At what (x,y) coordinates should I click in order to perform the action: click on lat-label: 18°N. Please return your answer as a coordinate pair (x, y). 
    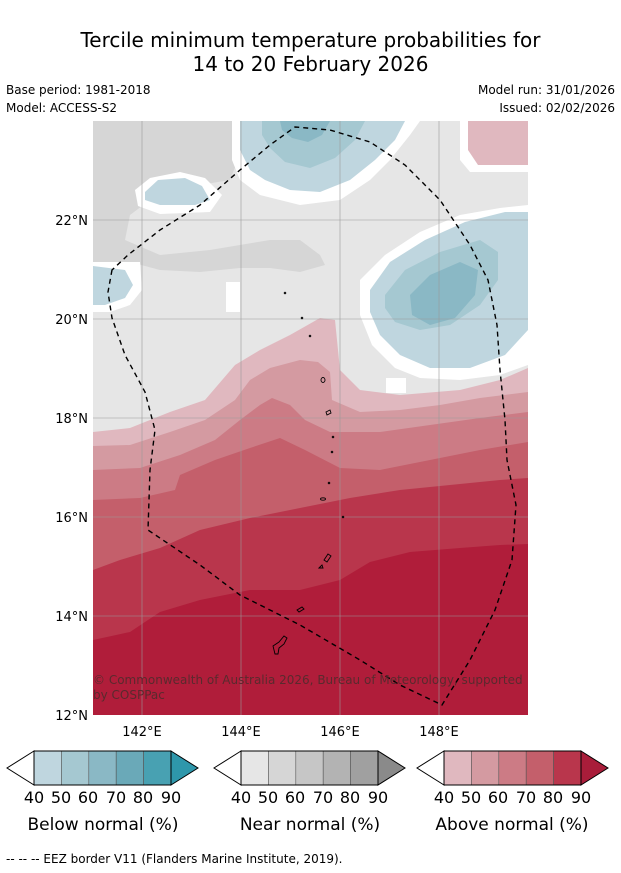
    Looking at the image, I should click on (71, 419).